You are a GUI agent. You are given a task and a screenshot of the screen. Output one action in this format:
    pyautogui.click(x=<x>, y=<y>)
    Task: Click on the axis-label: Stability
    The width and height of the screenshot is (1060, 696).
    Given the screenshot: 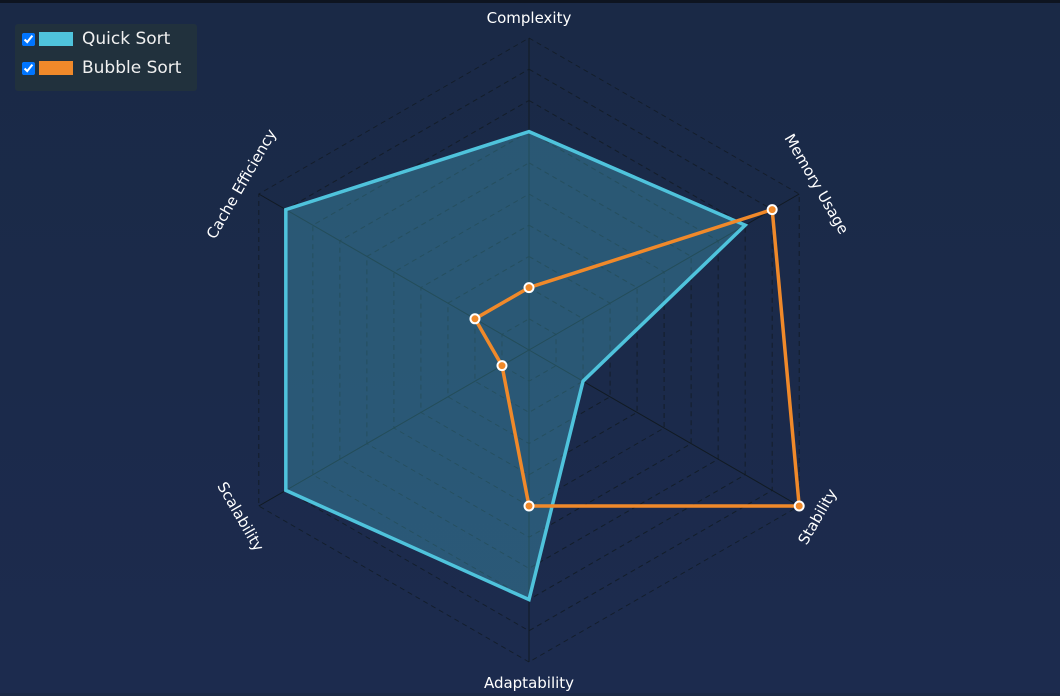 What is the action you would take?
    pyautogui.click(x=817, y=516)
    